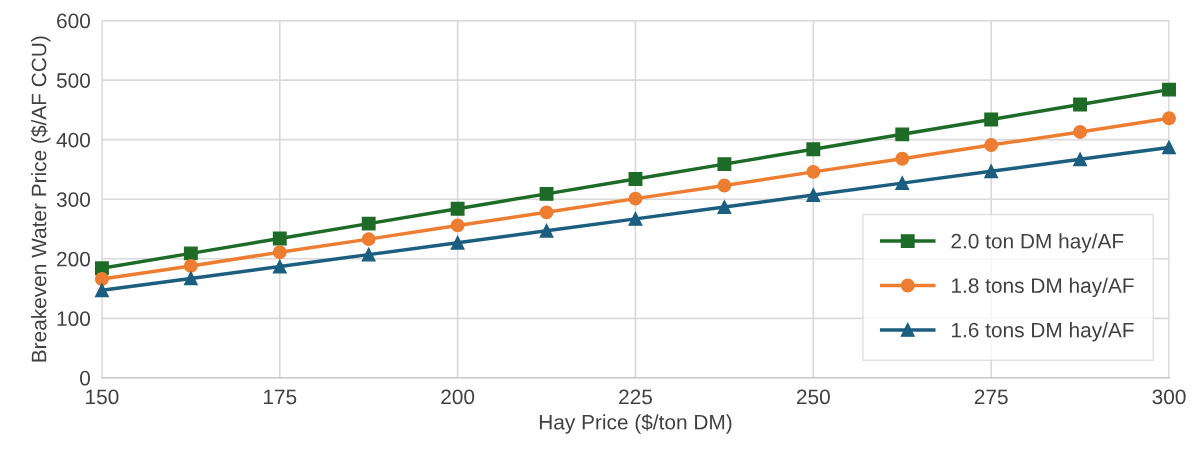  What do you see at coordinates (1037, 243) in the screenshot?
I see `legend-label: 2.0 ton DM hay/AF` at bounding box center [1037, 243].